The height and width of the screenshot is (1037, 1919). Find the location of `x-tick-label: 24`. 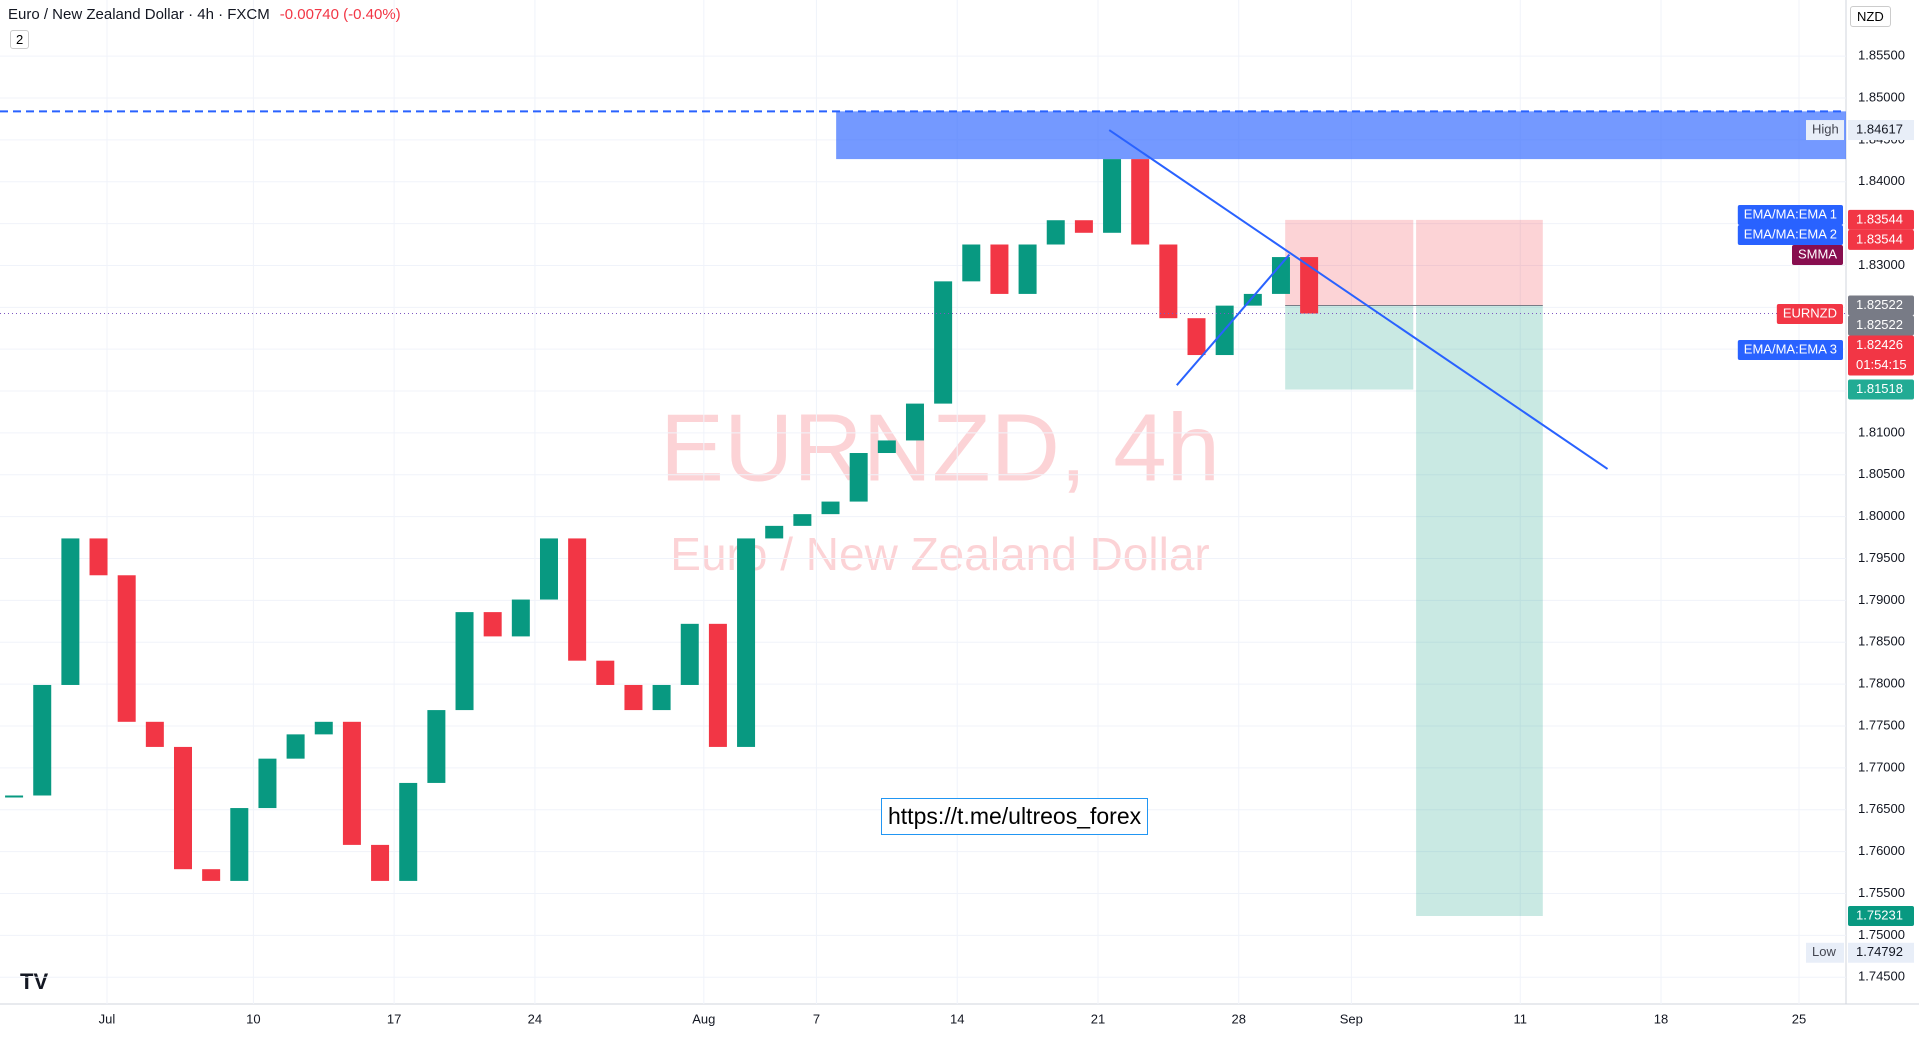

x-tick-label: 24 is located at coordinates (535, 1018).